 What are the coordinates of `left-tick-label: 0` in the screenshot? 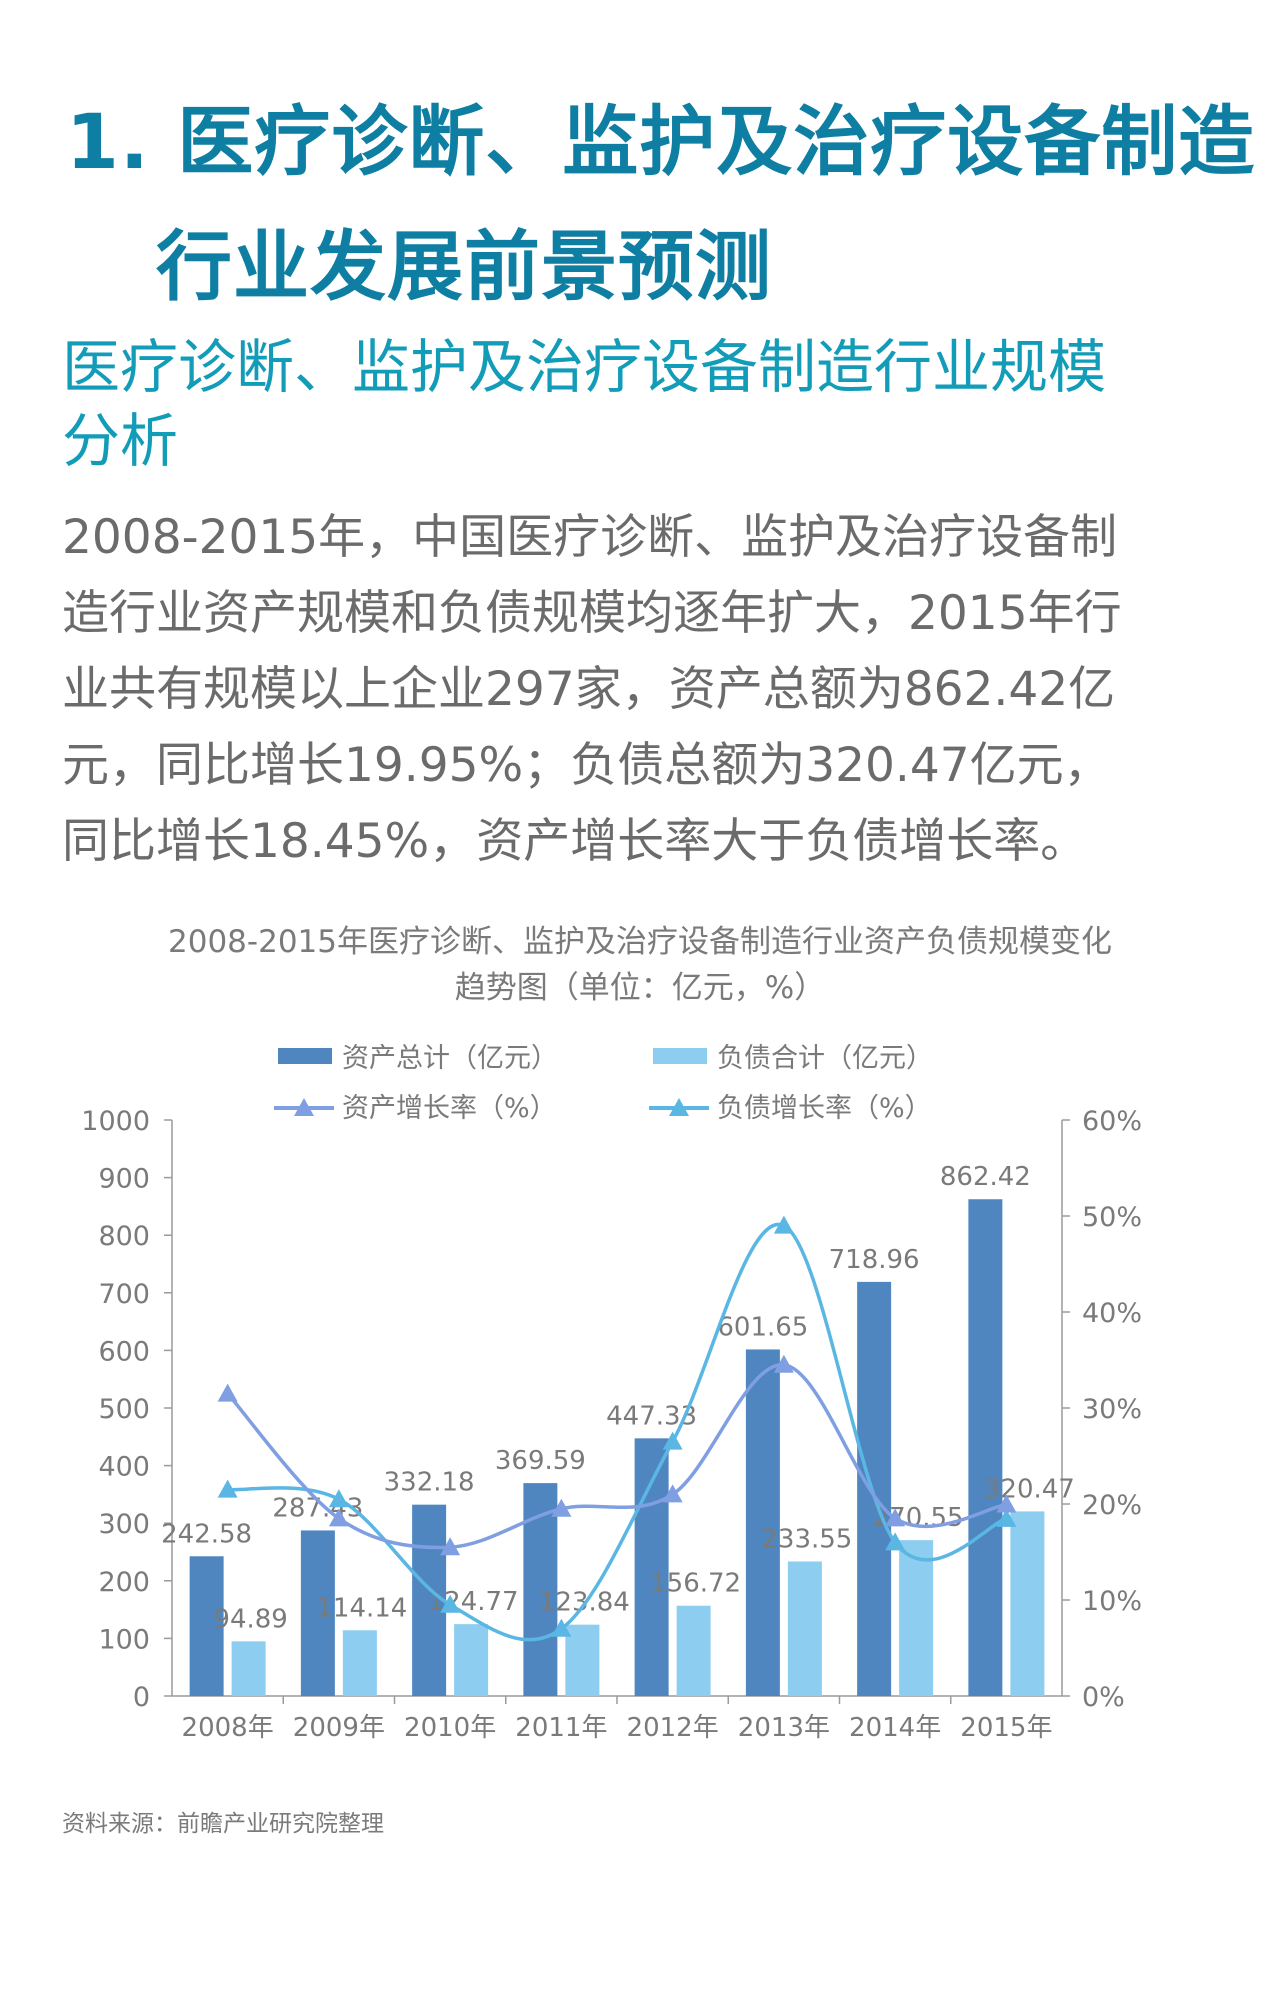 It's located at (141, 1697).